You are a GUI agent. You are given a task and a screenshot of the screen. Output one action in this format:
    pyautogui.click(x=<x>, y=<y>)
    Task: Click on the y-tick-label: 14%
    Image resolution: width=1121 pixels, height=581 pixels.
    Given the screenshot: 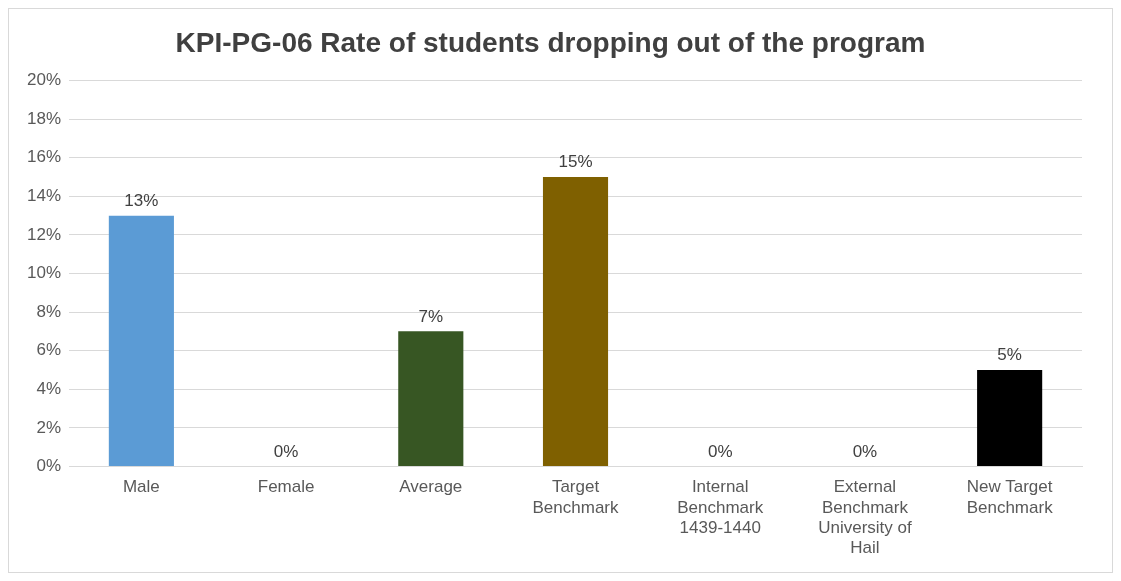 What is the action you would take?
    pyautogui.click(x=44, y=196)
    